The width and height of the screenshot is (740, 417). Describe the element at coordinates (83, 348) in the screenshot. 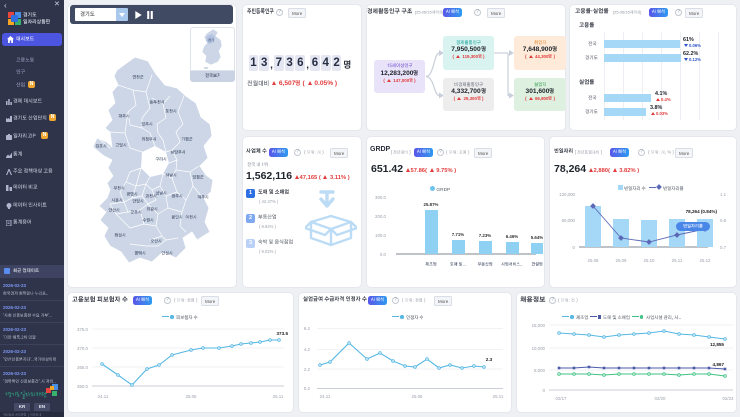

I see `svg-text: 370.0` at that location.